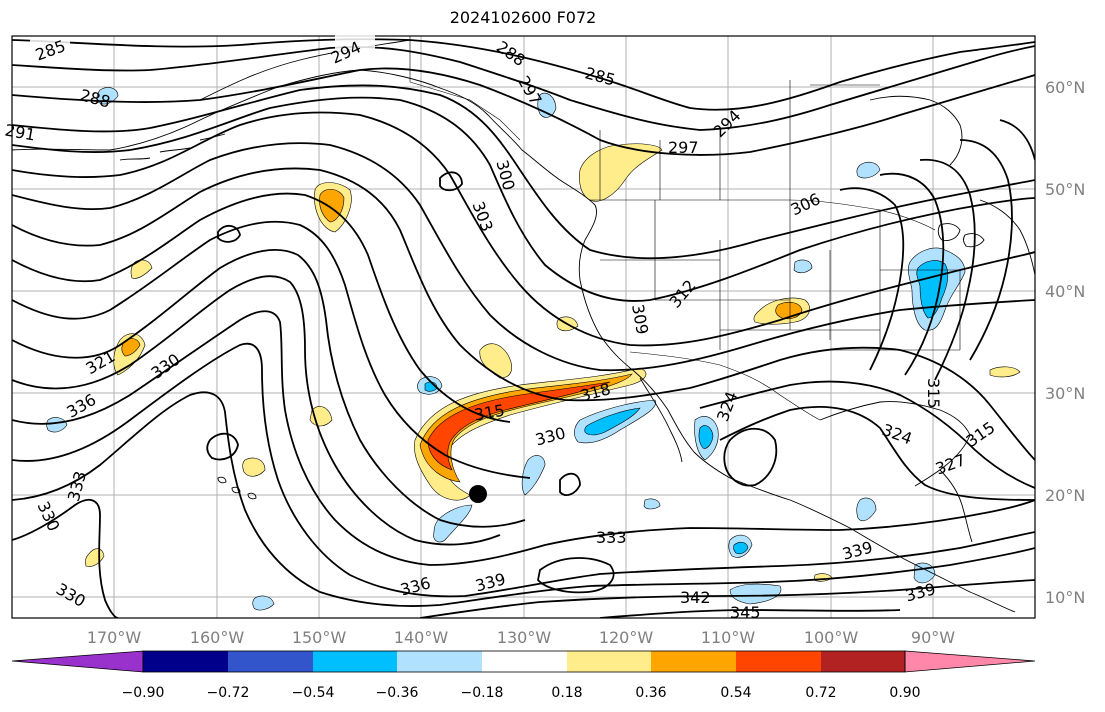 The width and height of the screenshot is (1105, 712). Describe the element at coordinates (523, 17) in the screenshot. I see `map-title: 2024102600 F072` at that location.